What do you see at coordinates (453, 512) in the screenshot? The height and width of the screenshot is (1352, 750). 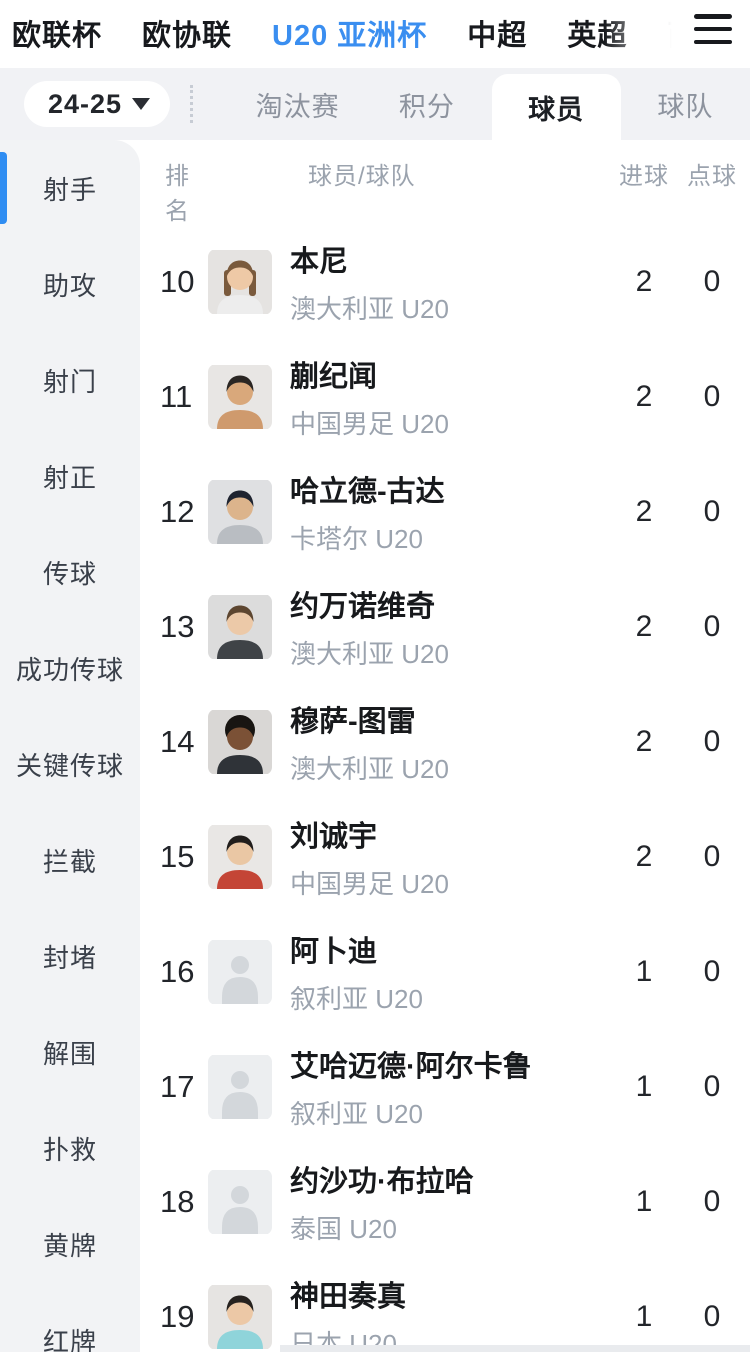 I see `player-cell: 哈立德-古达 卡塔尔 U20` at bounding box center [453, 512].